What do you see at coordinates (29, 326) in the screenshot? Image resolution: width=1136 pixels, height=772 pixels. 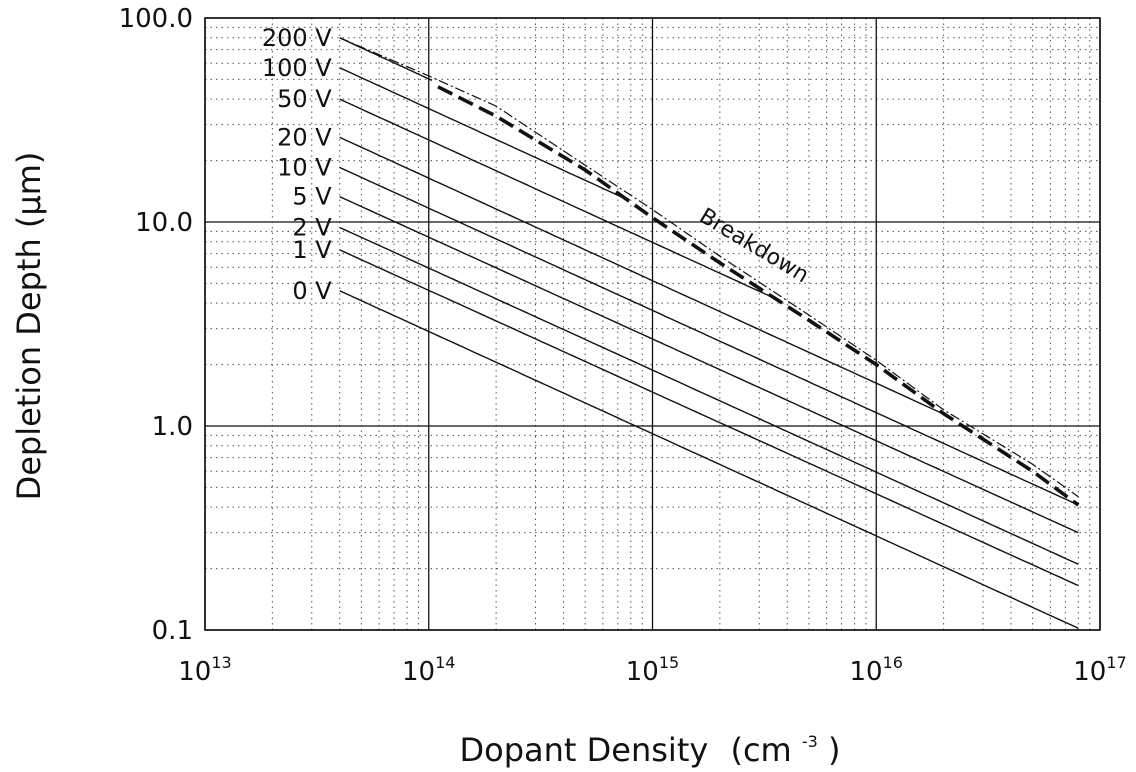 I see `y-axis-title: Depletion Depth (μm)` at bounding box center [29, 326].